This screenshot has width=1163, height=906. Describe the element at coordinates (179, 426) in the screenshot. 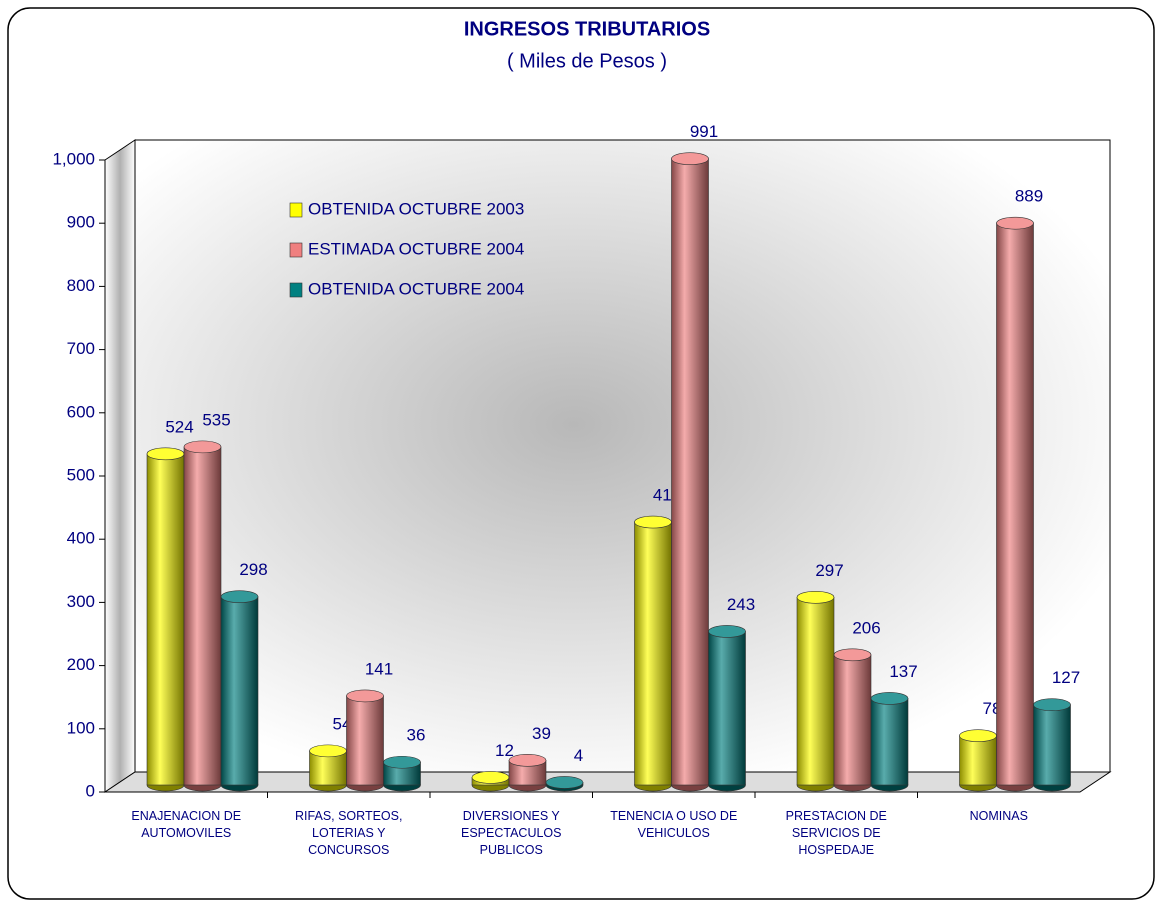

I see `value-label: 524` at that location.